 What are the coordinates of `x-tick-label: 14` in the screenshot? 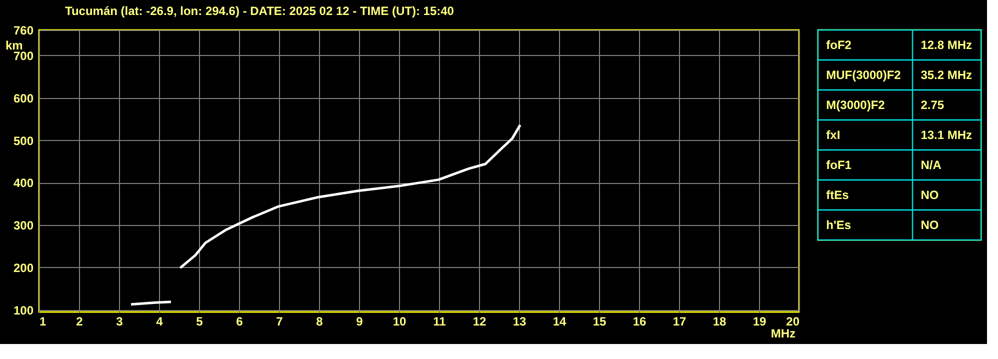 It's located at (559, 321).